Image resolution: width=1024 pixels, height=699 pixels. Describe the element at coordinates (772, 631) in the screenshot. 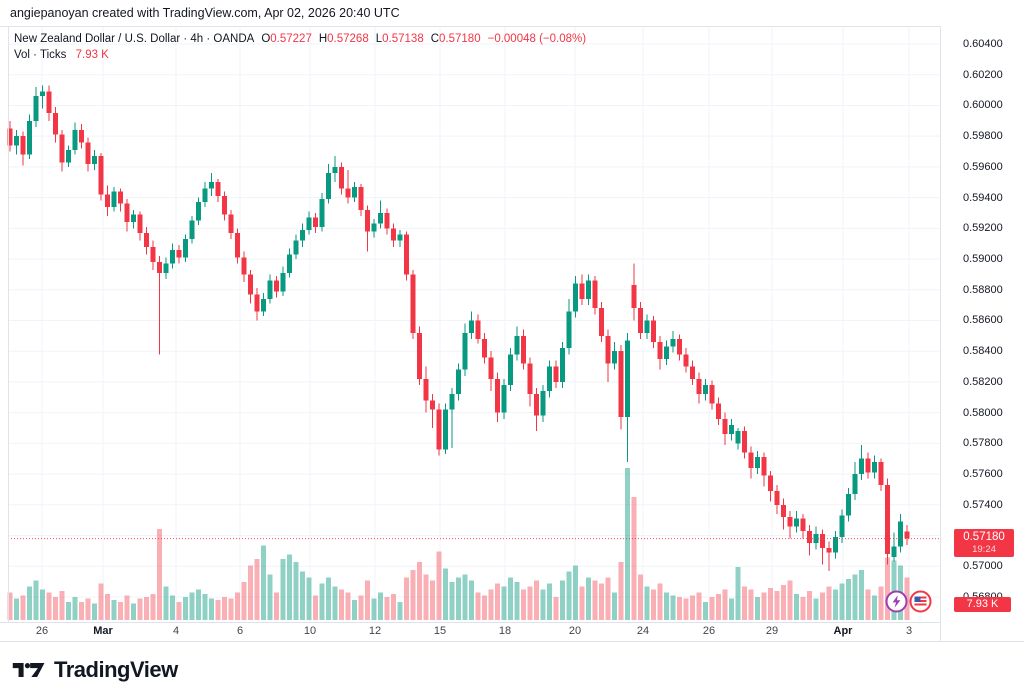

I see `time-axis-tick: 29` at that location.